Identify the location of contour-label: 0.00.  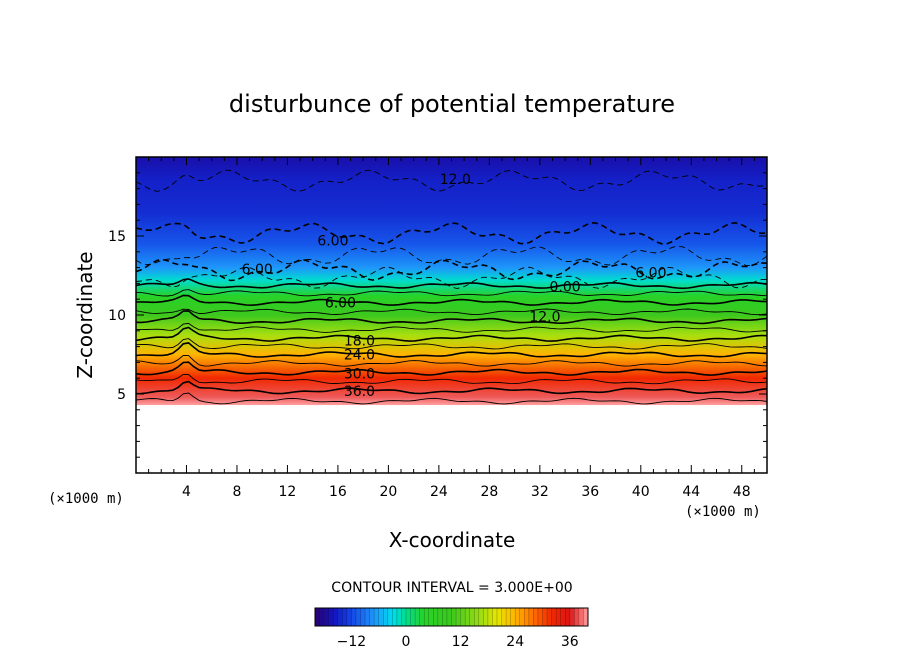
(565, 288).